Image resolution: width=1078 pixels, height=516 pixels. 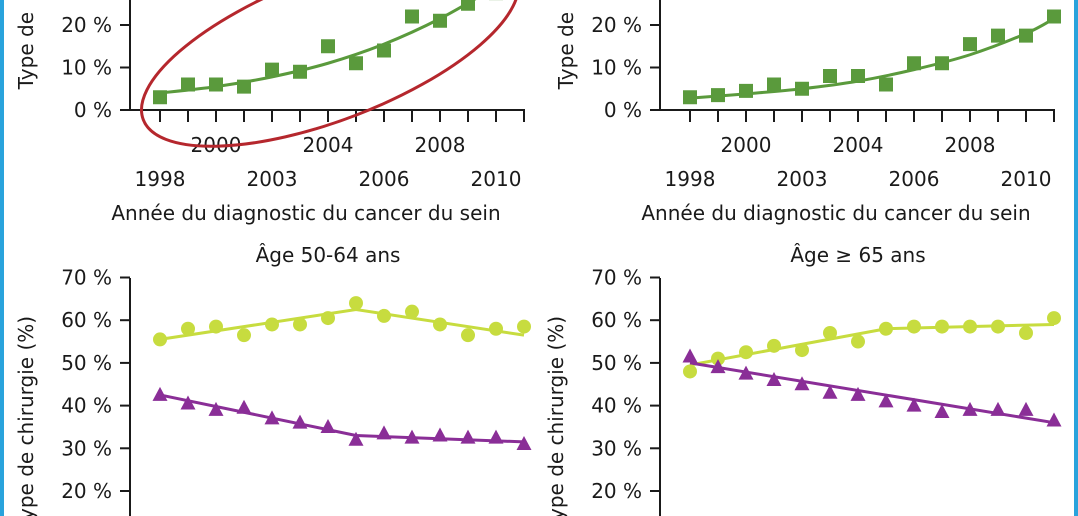 What do you see at coordinates (616, 25) in the screenshot?
I see `p2-ytick-label-2: 20 %` at bounding box center [616, 25].